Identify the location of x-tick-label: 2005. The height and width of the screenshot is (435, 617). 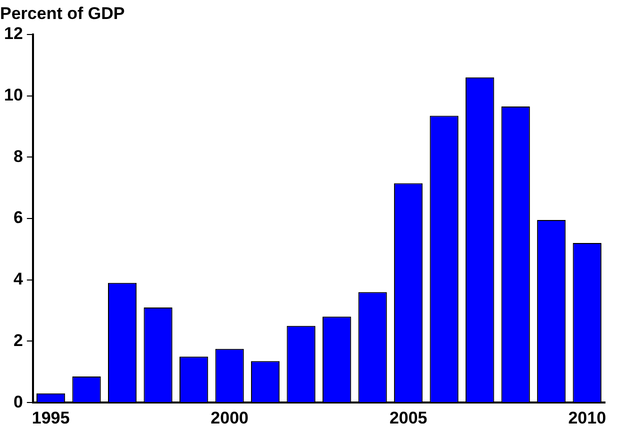
(408, 418).